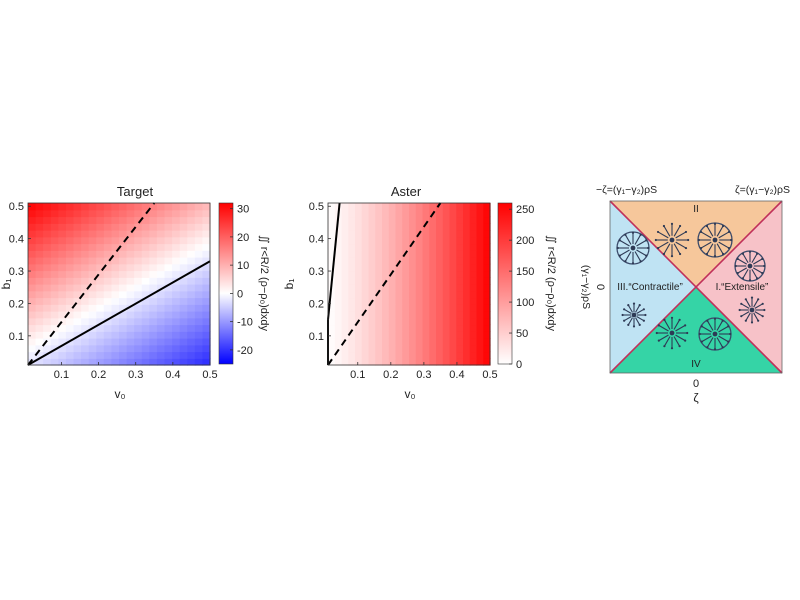 Image resolution: width=800 pixels, height=600 pixels. I want to click on left-axis-label: (γ₁−γ₂)ρS, so click(586, 287).